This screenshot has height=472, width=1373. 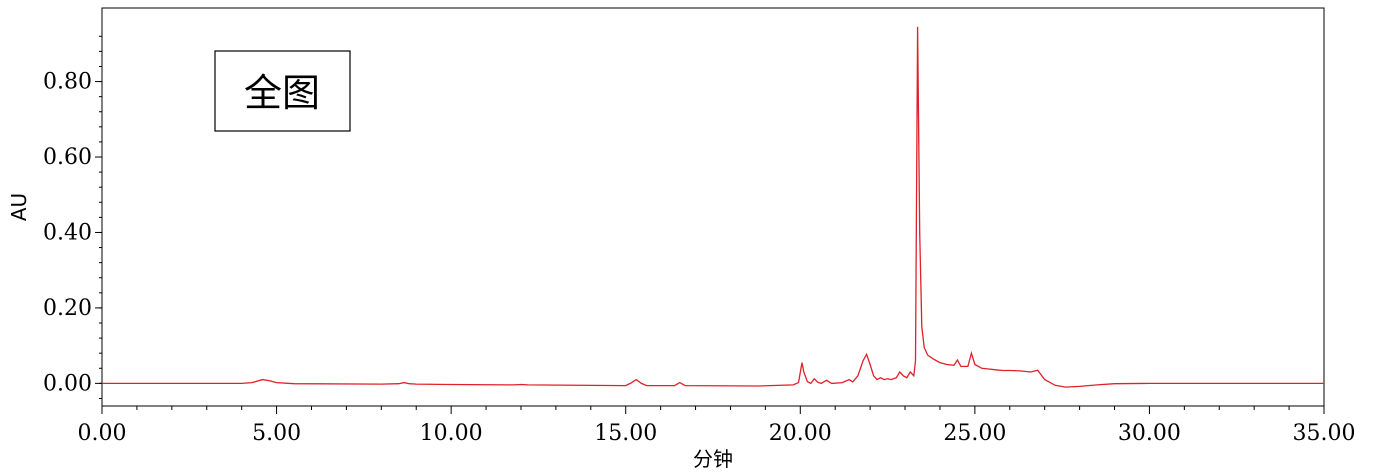 I want to click on x-tick-label: 15.00, so click(x=625, y=433).